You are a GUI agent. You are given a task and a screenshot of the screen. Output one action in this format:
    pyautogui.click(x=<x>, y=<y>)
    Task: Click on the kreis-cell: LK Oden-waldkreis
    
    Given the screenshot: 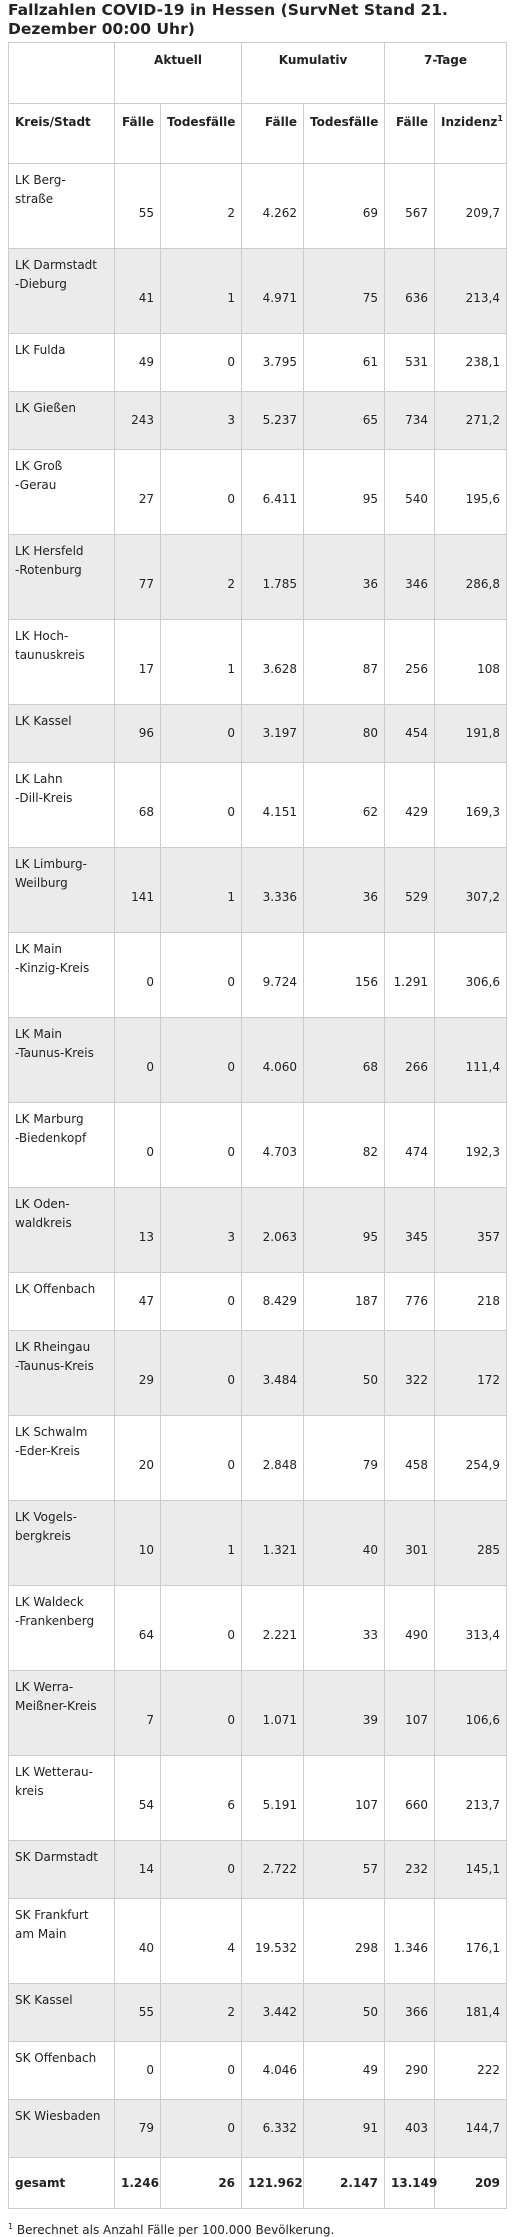 What is the action you would take?
    pyautogui.click(x=61, y=1230)
    